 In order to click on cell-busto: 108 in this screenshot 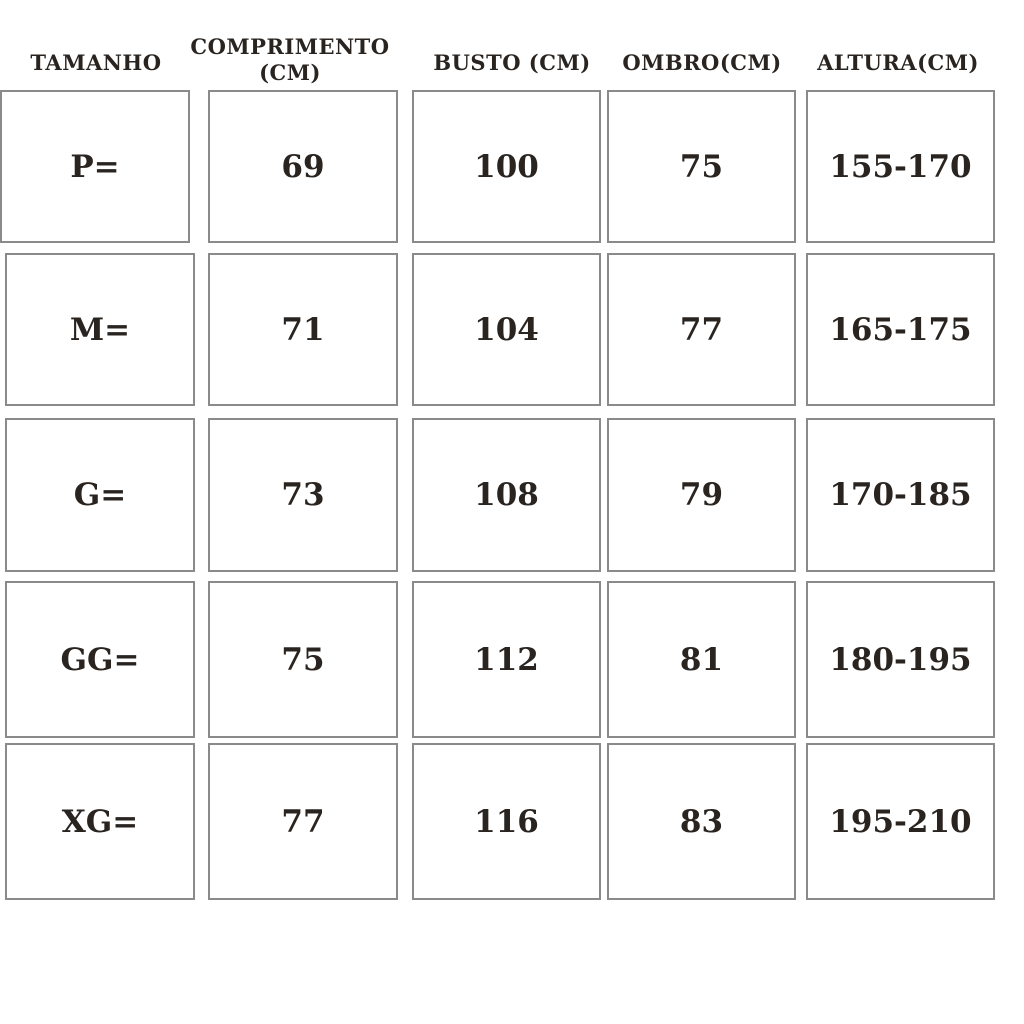, I will do `click(506, 495)`.